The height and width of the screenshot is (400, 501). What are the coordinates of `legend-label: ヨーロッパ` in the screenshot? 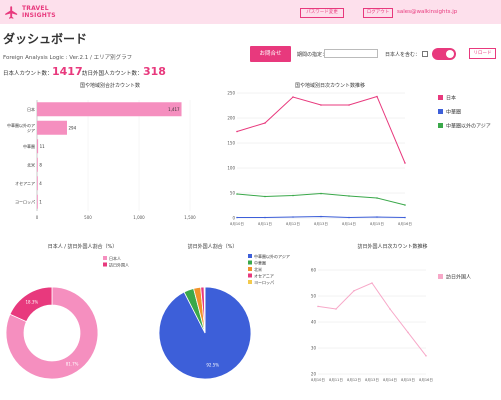 It's located at (264, 282).